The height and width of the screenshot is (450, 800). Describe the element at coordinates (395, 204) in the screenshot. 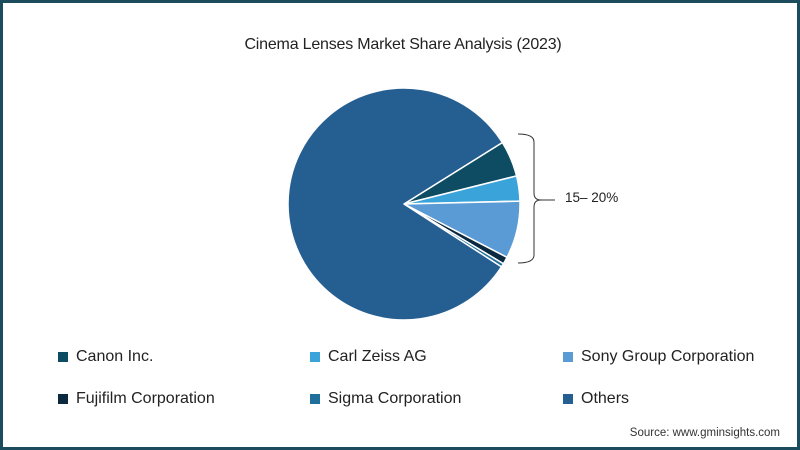

I see `pie-slice-others` at that location.